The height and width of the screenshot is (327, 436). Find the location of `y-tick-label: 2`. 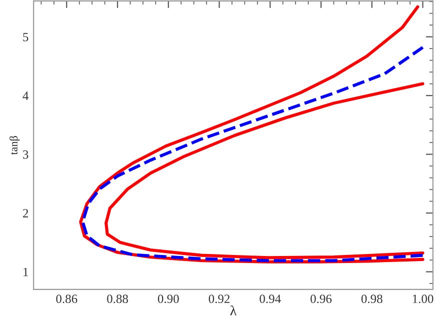

y-tick-label: 2 is located at coordinates (25, 213).